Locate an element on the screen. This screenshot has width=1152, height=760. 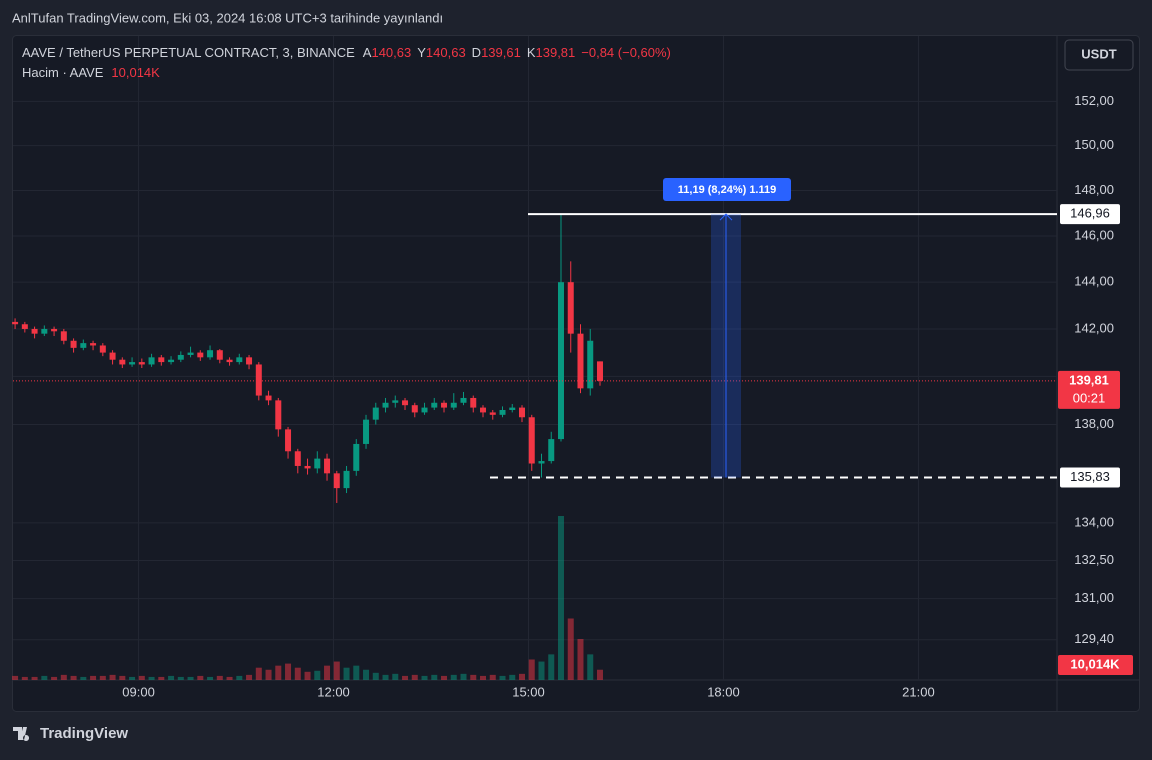
legend-volume: Hacim · AAVE 10,014K is located at coordinates (91, 72).